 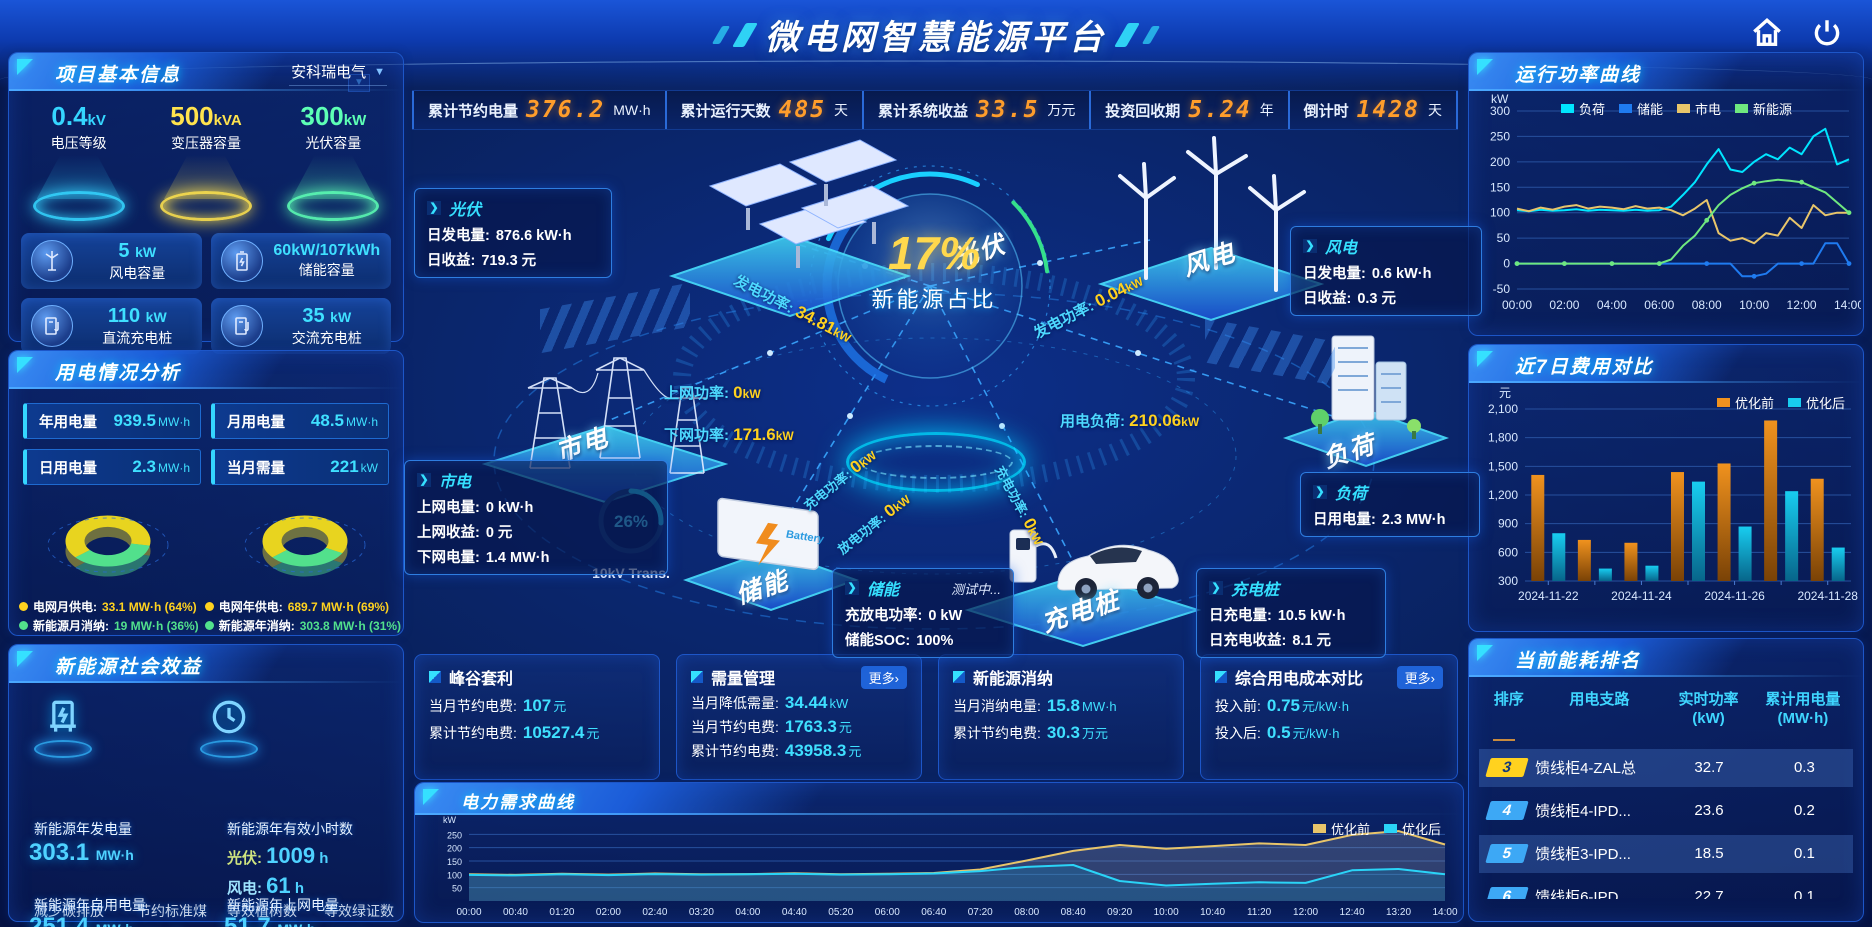 What do you see at coordinates (1699, 108) in the screenshot?
I see `legend-item: 市电` at bounding box center [1699, 108].